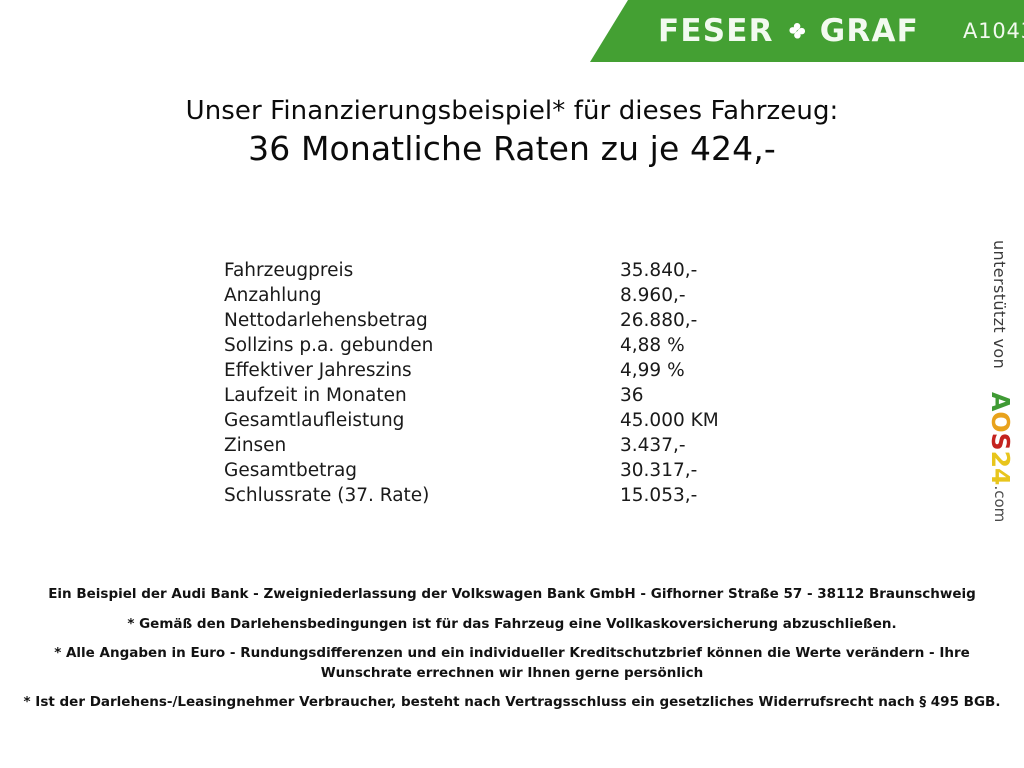  I want to click on aos24-letter-o: O, so click(1000, 422).